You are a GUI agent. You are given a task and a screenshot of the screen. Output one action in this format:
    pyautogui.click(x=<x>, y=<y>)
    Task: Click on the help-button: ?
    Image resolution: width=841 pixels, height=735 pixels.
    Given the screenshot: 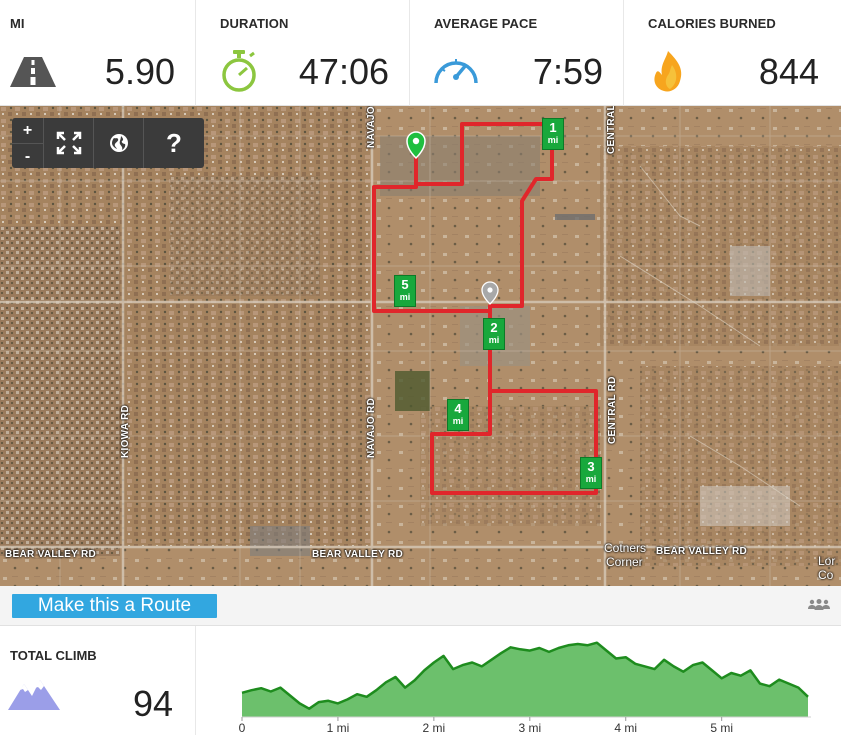 What is the action you would take?
    pyautogui.click(x=174, y=143)
    